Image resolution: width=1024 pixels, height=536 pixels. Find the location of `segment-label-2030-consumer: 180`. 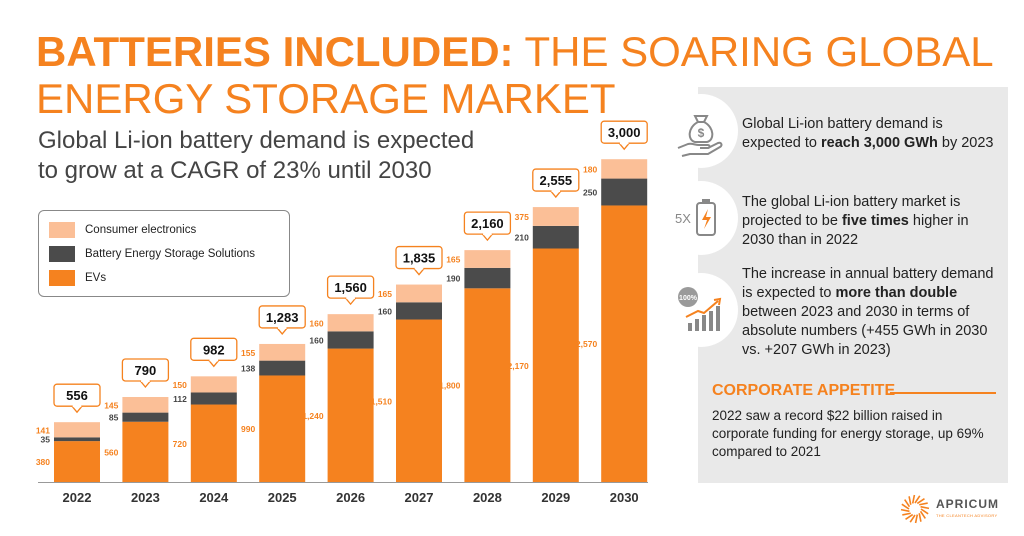

segment-label-2030-consumer: 180 is located at coordinates (590, 169).